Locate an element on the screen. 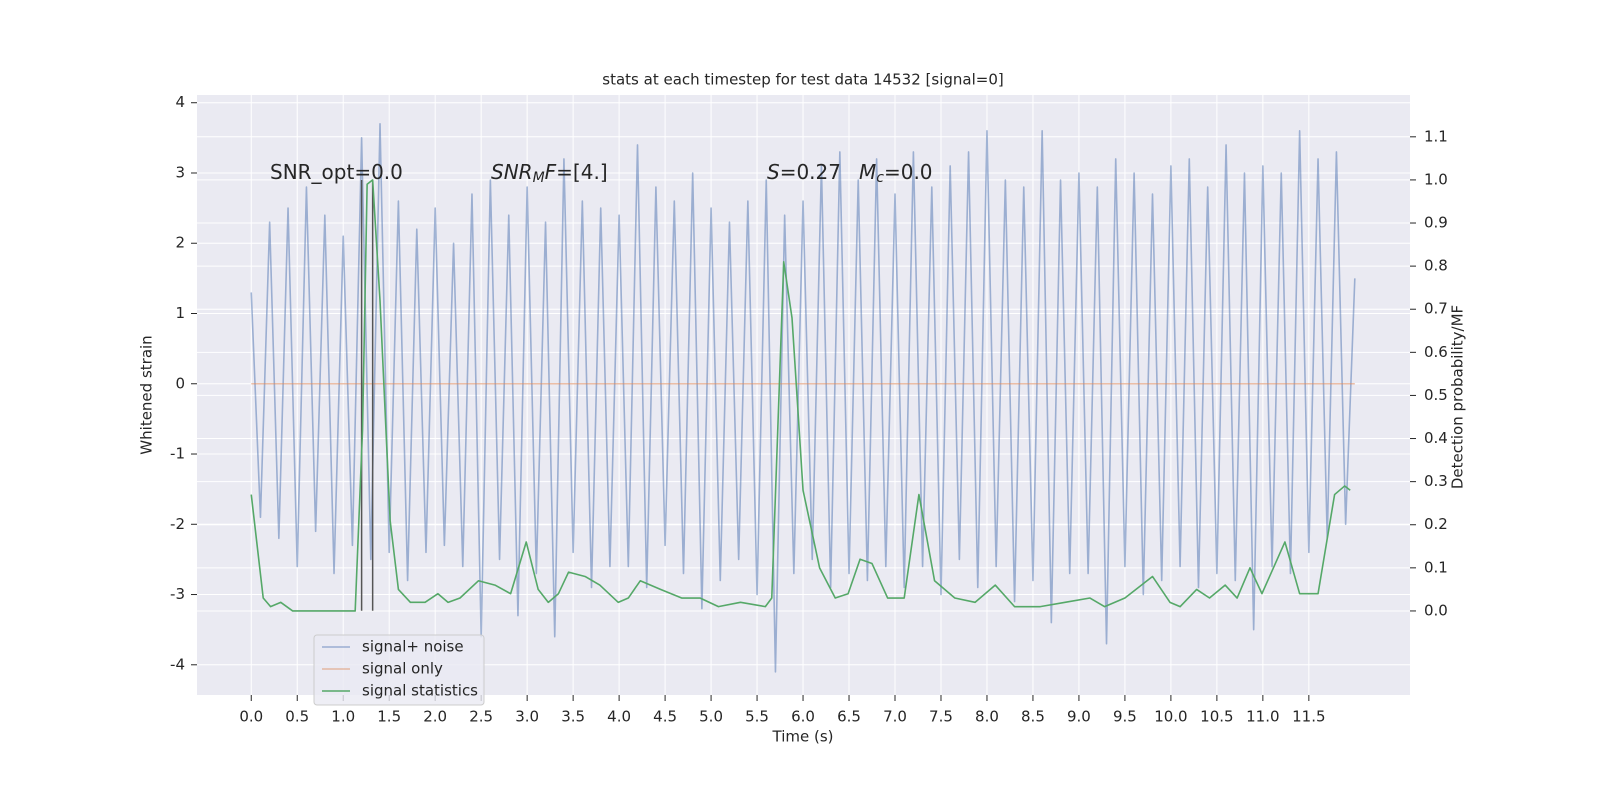  y2-tick-label: 0.2 is located at coordinates (1436, 524).